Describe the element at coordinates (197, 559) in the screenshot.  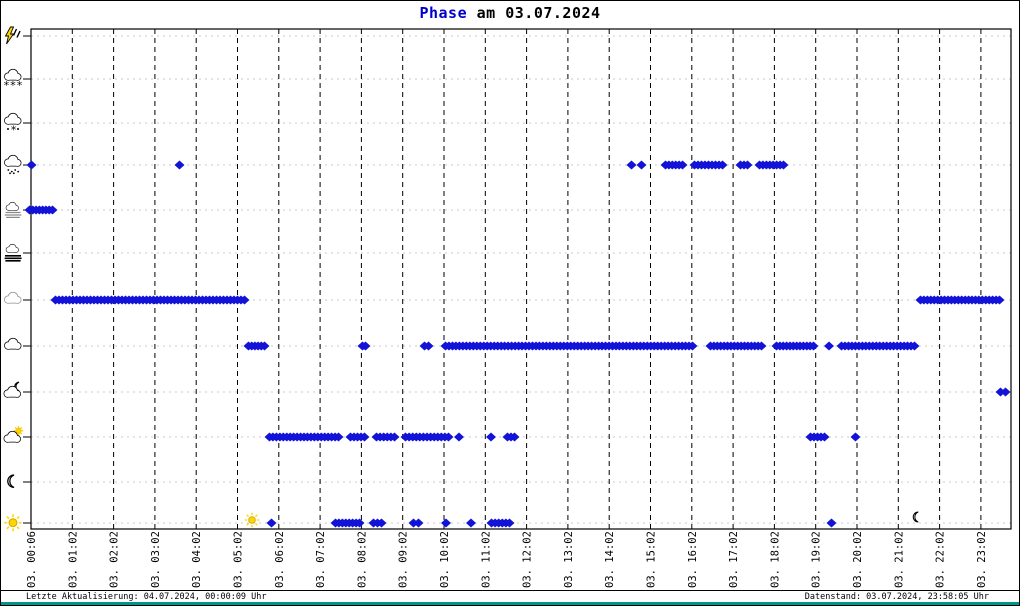
I see `x-axis-label: 03. 04:02` at that location.